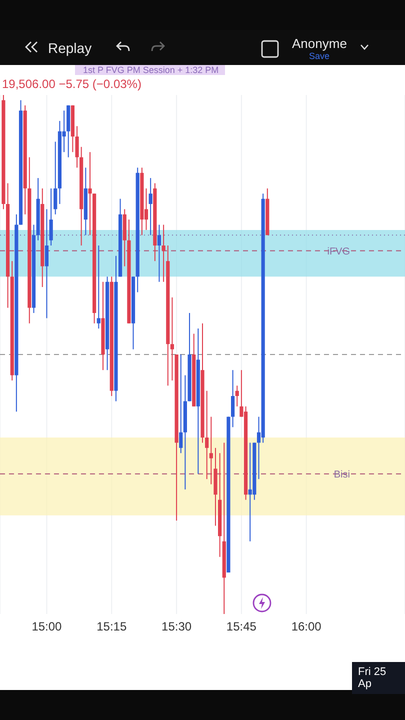 The height and width of the screenshot is (720, 405). Describe the element at coordinates (29, 84) in the screenshot. I see `text: 19,506.00` at that location.